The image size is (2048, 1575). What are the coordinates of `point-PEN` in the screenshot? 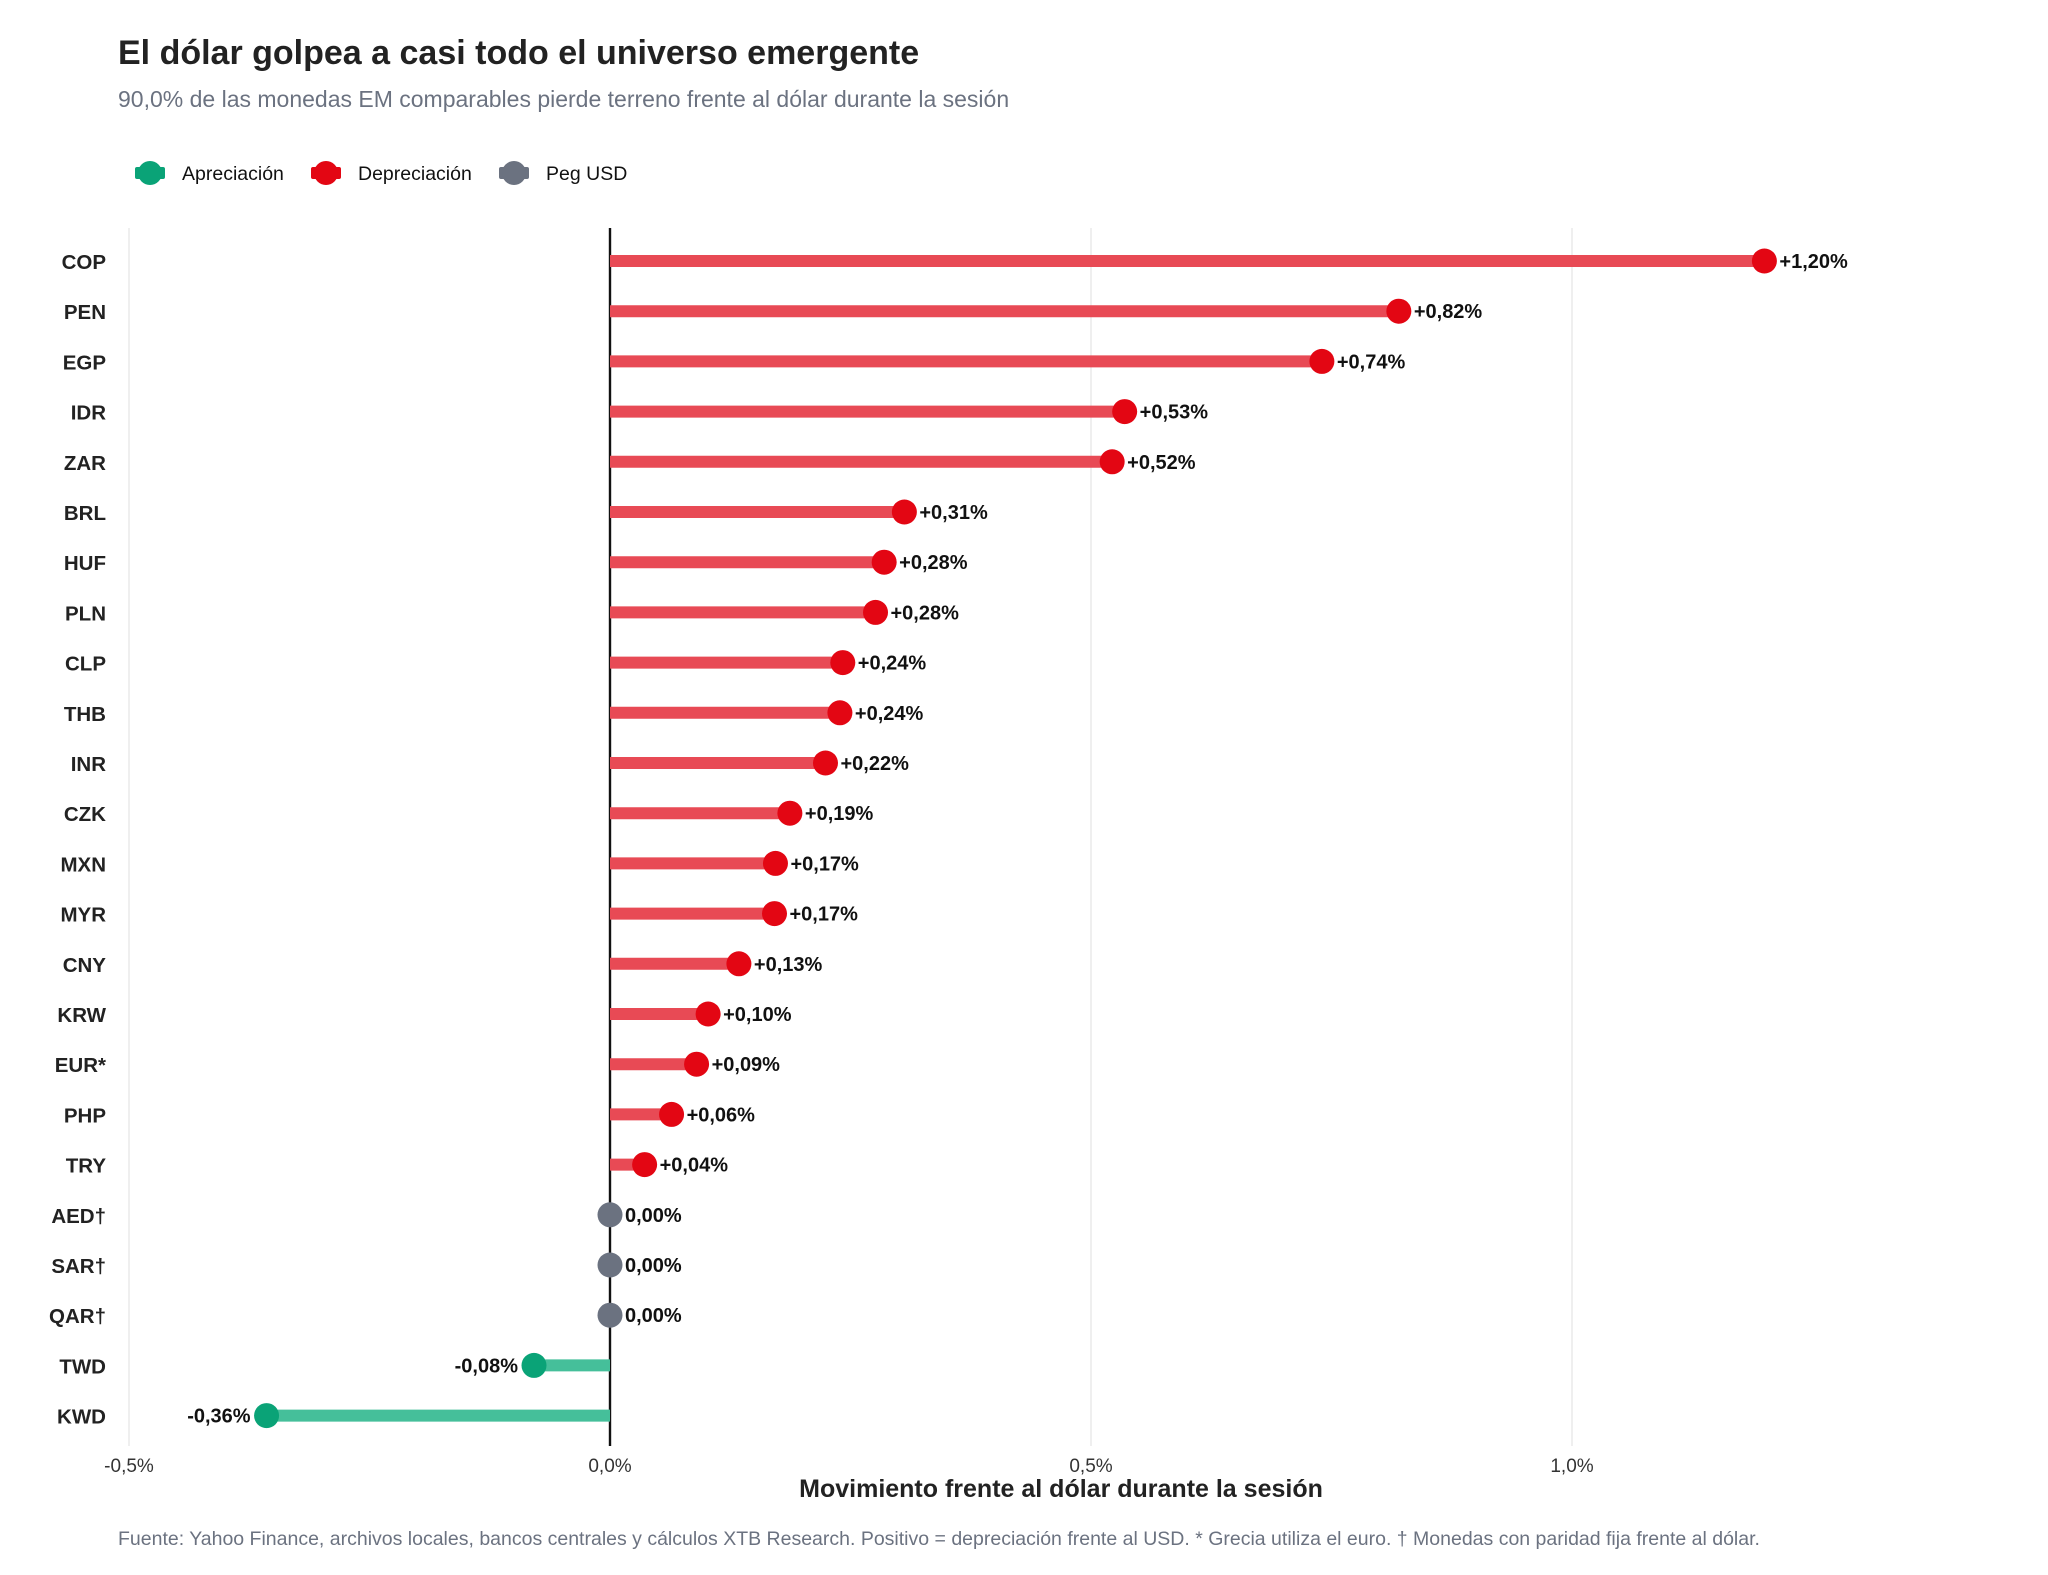 It's located at (1399, 311).